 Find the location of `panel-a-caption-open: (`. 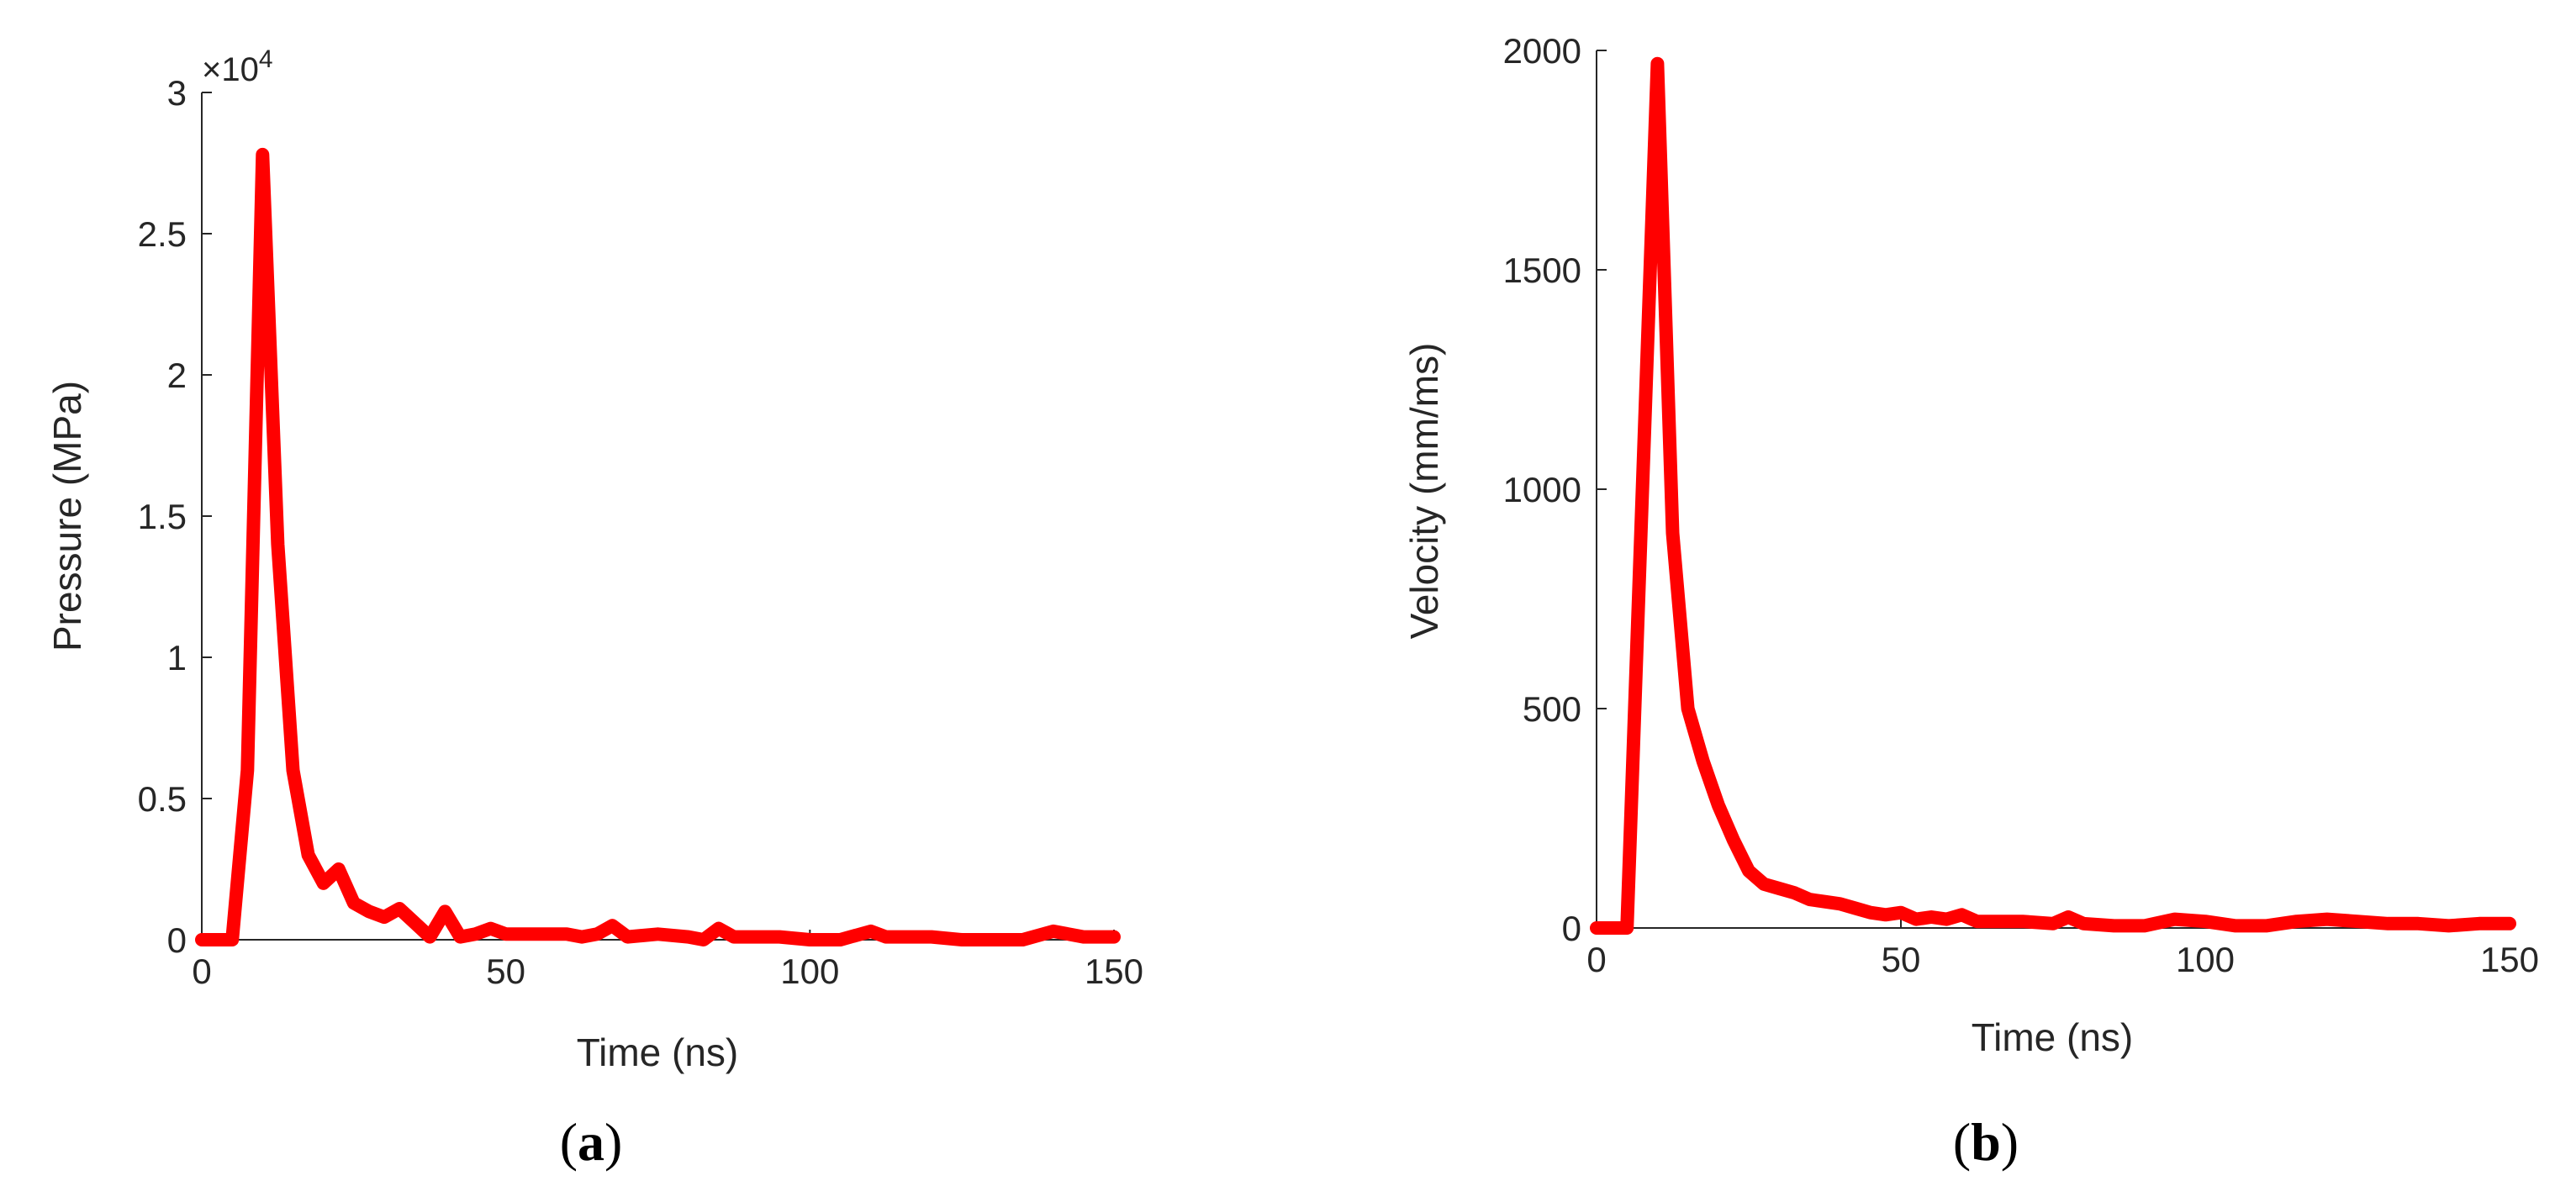

panel-a-caption-open: ( is located at coordinates (569, 1142).